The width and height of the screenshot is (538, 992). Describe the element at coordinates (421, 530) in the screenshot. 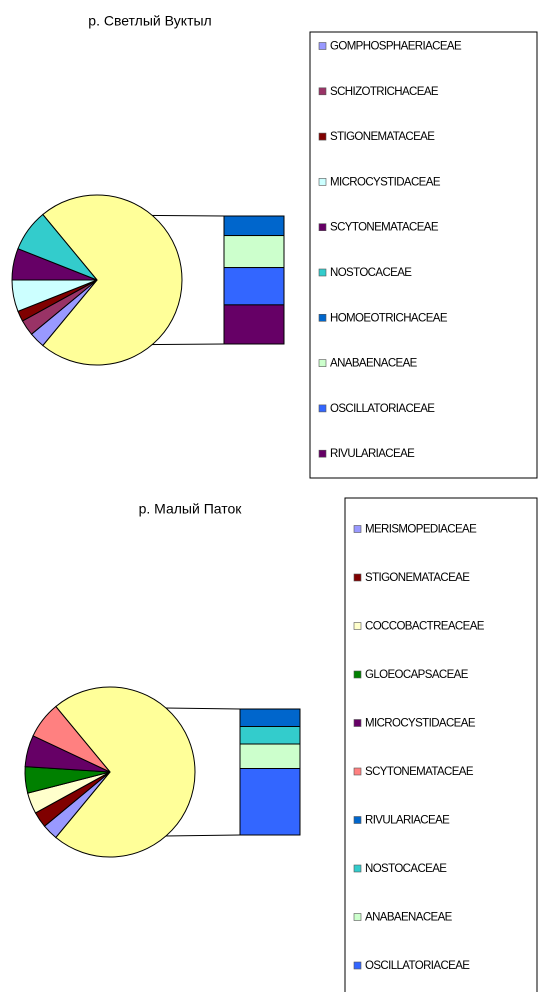

I see `legend-label: MERISMOPEDIACEAE` at that location.